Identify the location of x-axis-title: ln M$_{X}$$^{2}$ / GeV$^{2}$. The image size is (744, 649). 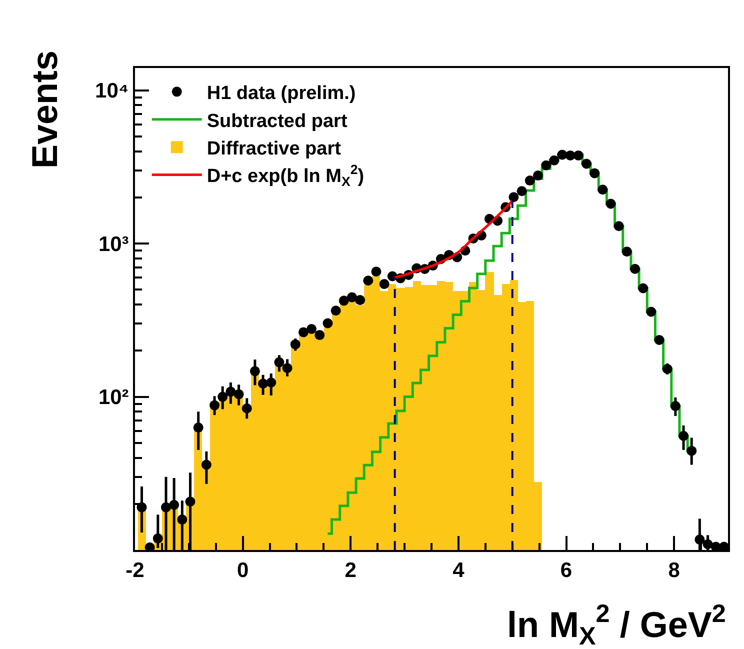
(616, 624).